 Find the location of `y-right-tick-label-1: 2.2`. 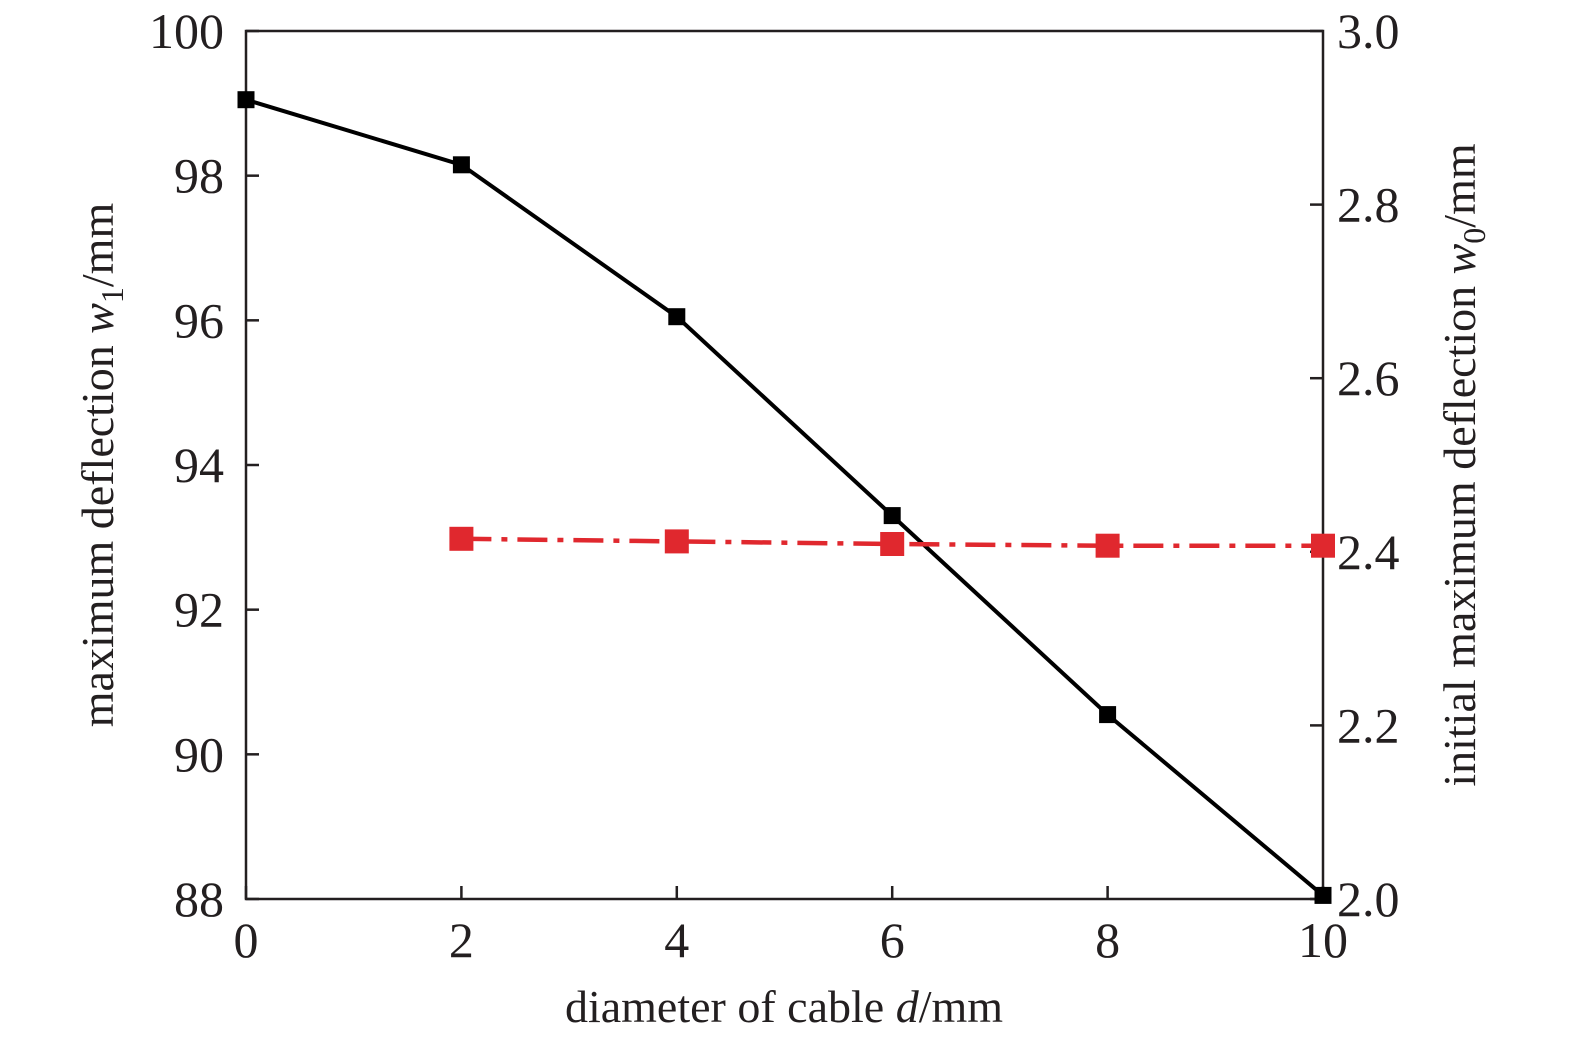

y-right-tick-label-1: 2.2 is located at coordinates (1368, 725).